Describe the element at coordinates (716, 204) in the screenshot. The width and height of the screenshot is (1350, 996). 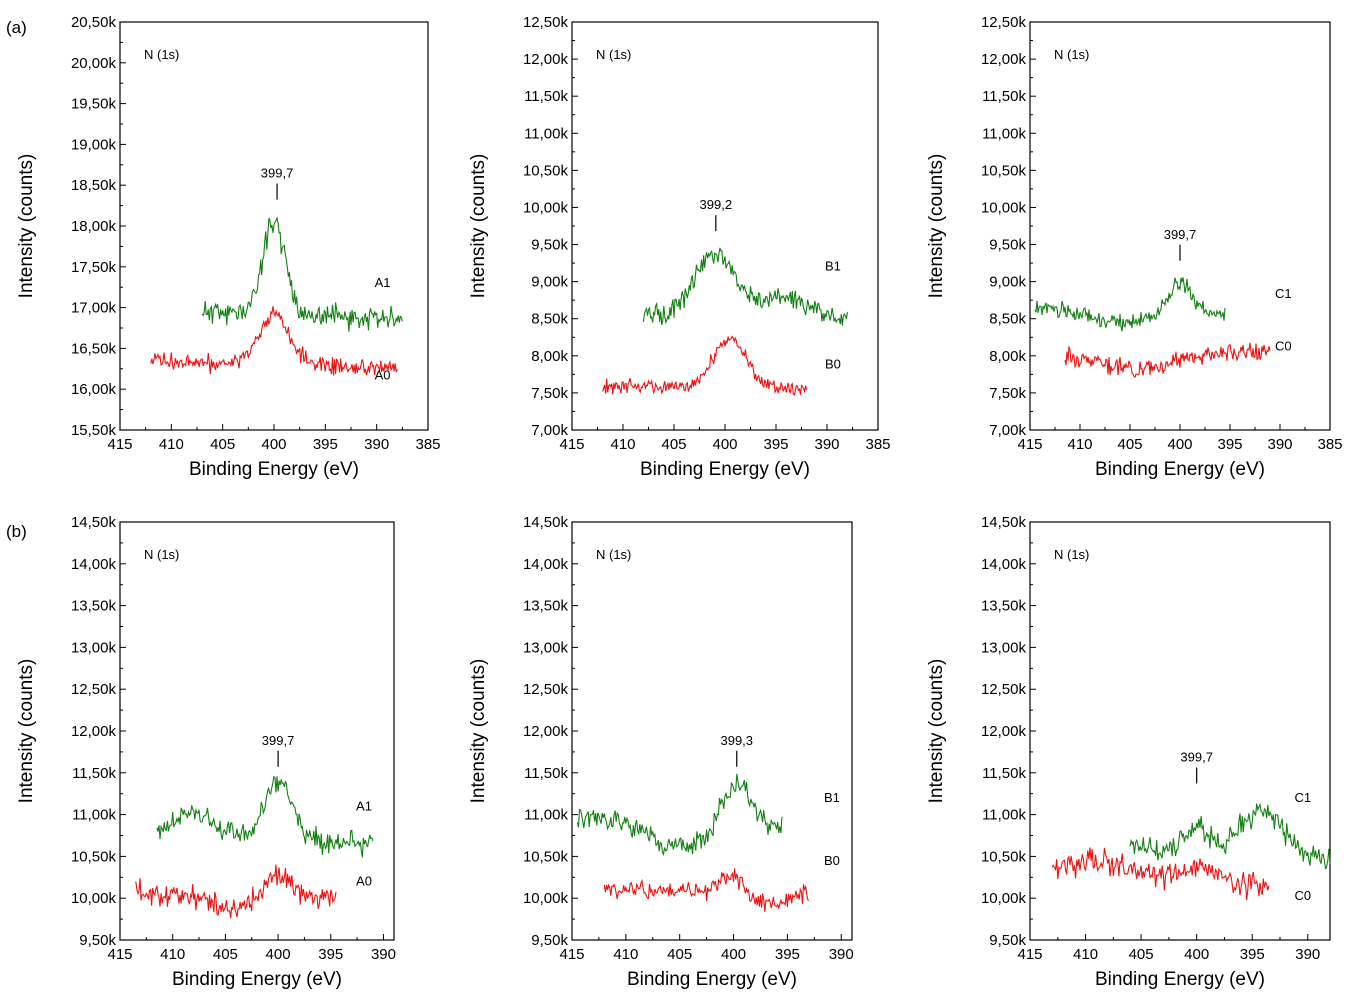
I see `peak-label: 399,2` at that location.